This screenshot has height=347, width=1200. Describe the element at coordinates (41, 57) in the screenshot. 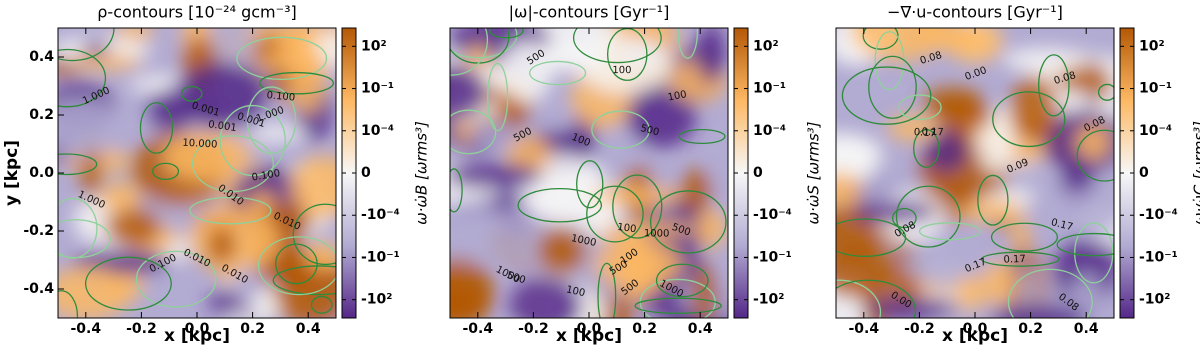

I see `y-tick-label: 0.4` at that location.